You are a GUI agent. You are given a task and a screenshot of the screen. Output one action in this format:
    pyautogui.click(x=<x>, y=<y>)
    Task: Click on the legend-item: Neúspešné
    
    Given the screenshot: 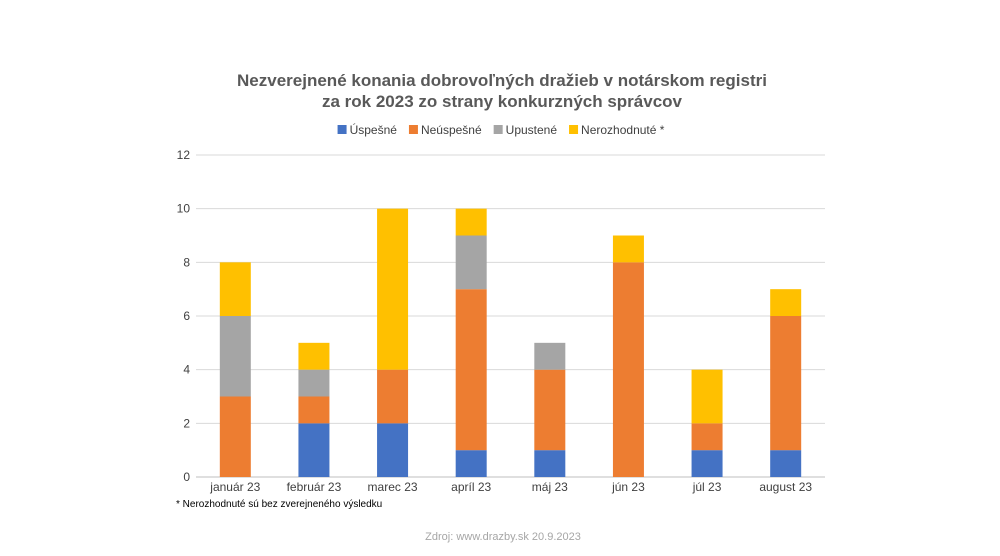 What is the action you would take?
    pyautogui.click(x=445, y=130)
    